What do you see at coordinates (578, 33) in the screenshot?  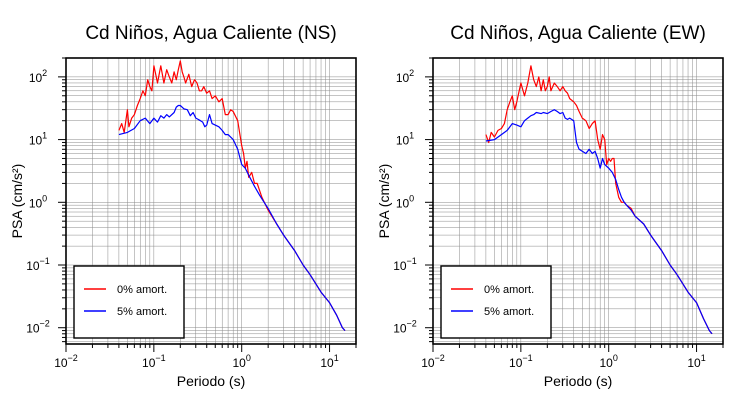 I see `chart-title: Cd Niños, Agua Caliente (EW)` at bounding box center [578, 33].